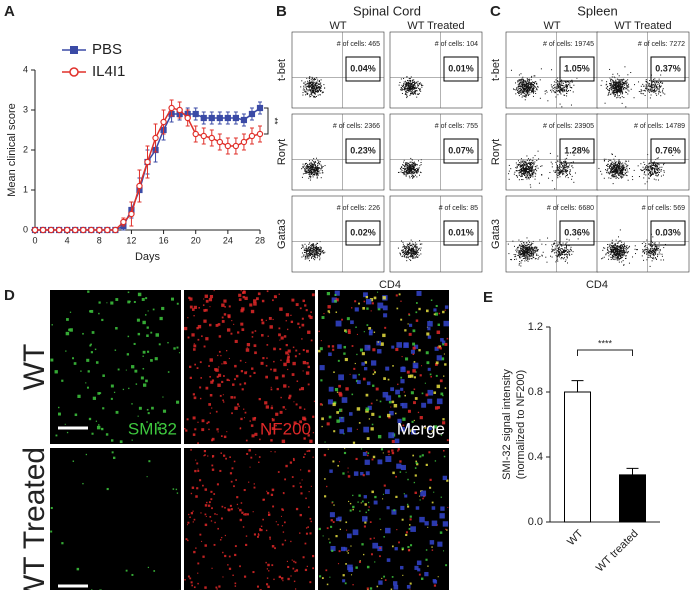 This screenshot has width=700, height=590. What do you see at coordinates (9, 295) in the screenshot?
I see `panel-label: D` at bounding box center [9, 295].